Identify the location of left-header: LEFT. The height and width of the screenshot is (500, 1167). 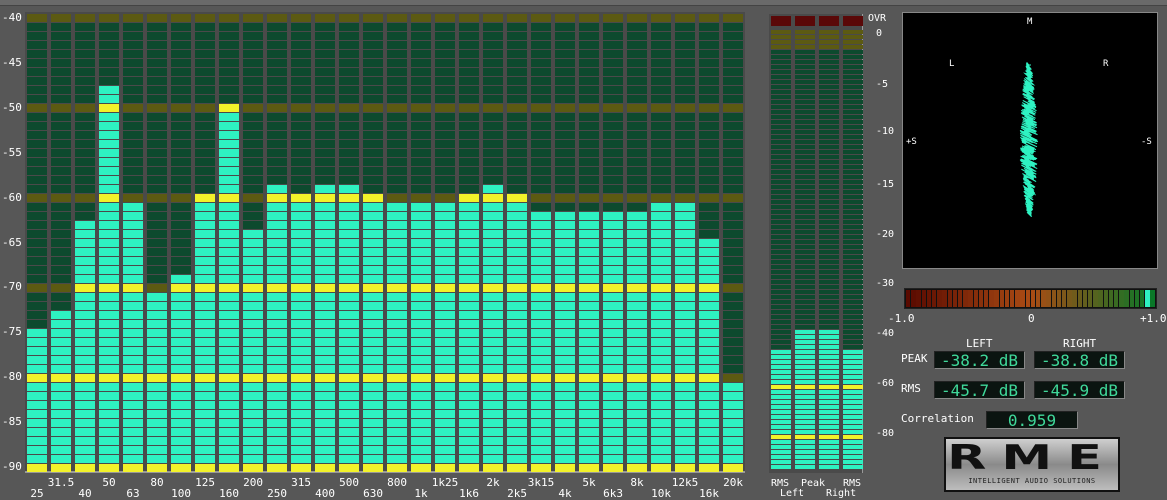
(979, 343).